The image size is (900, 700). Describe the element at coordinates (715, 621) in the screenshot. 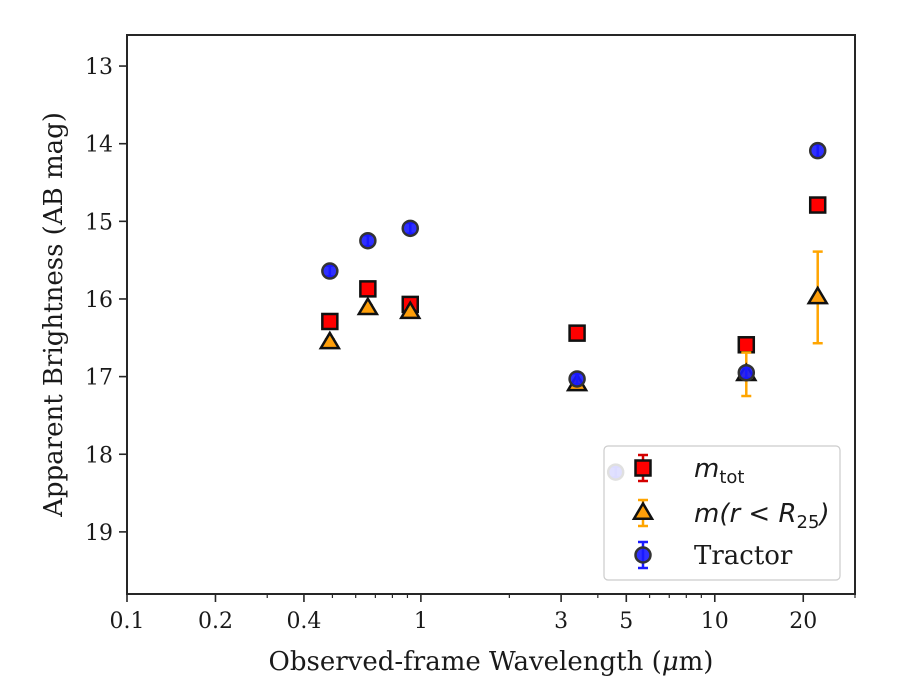

I see `x-tick-label: 10` at that location.